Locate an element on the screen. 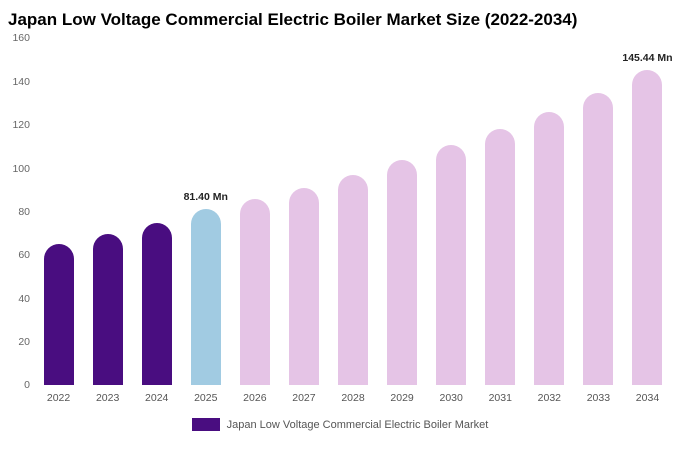 The height and width of the screenshot is (450, 680). y-tick-label: 20 is located at coordinates (24, 342).